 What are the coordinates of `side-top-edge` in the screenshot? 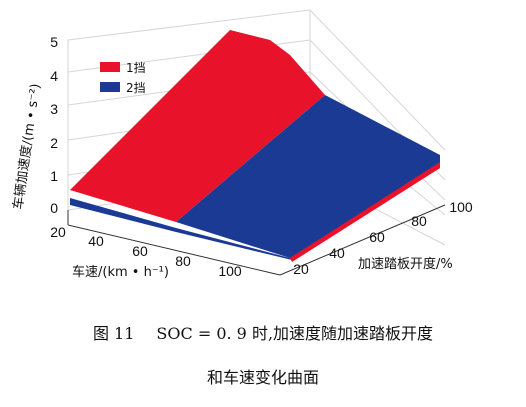 It's located at (377, 80).